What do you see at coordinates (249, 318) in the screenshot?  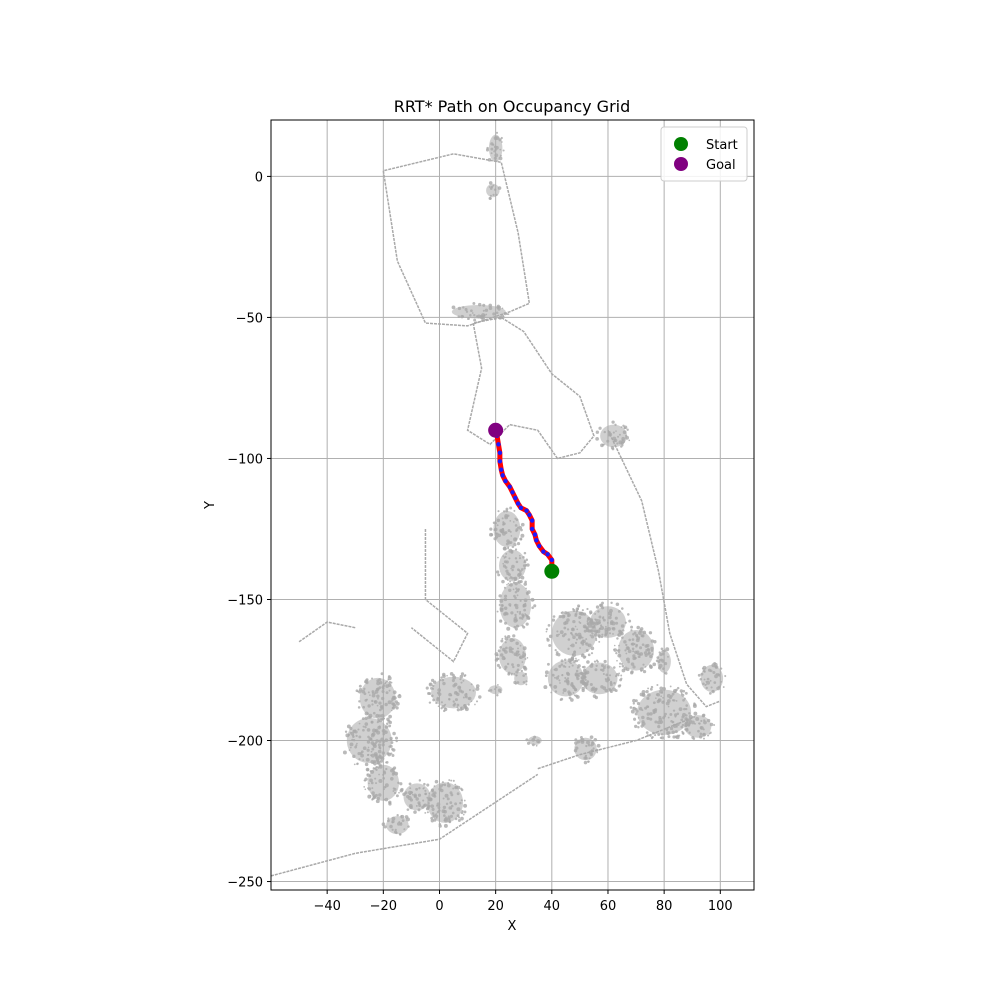 I see `y-tick-label: −50` at bounding box center [249, 318].